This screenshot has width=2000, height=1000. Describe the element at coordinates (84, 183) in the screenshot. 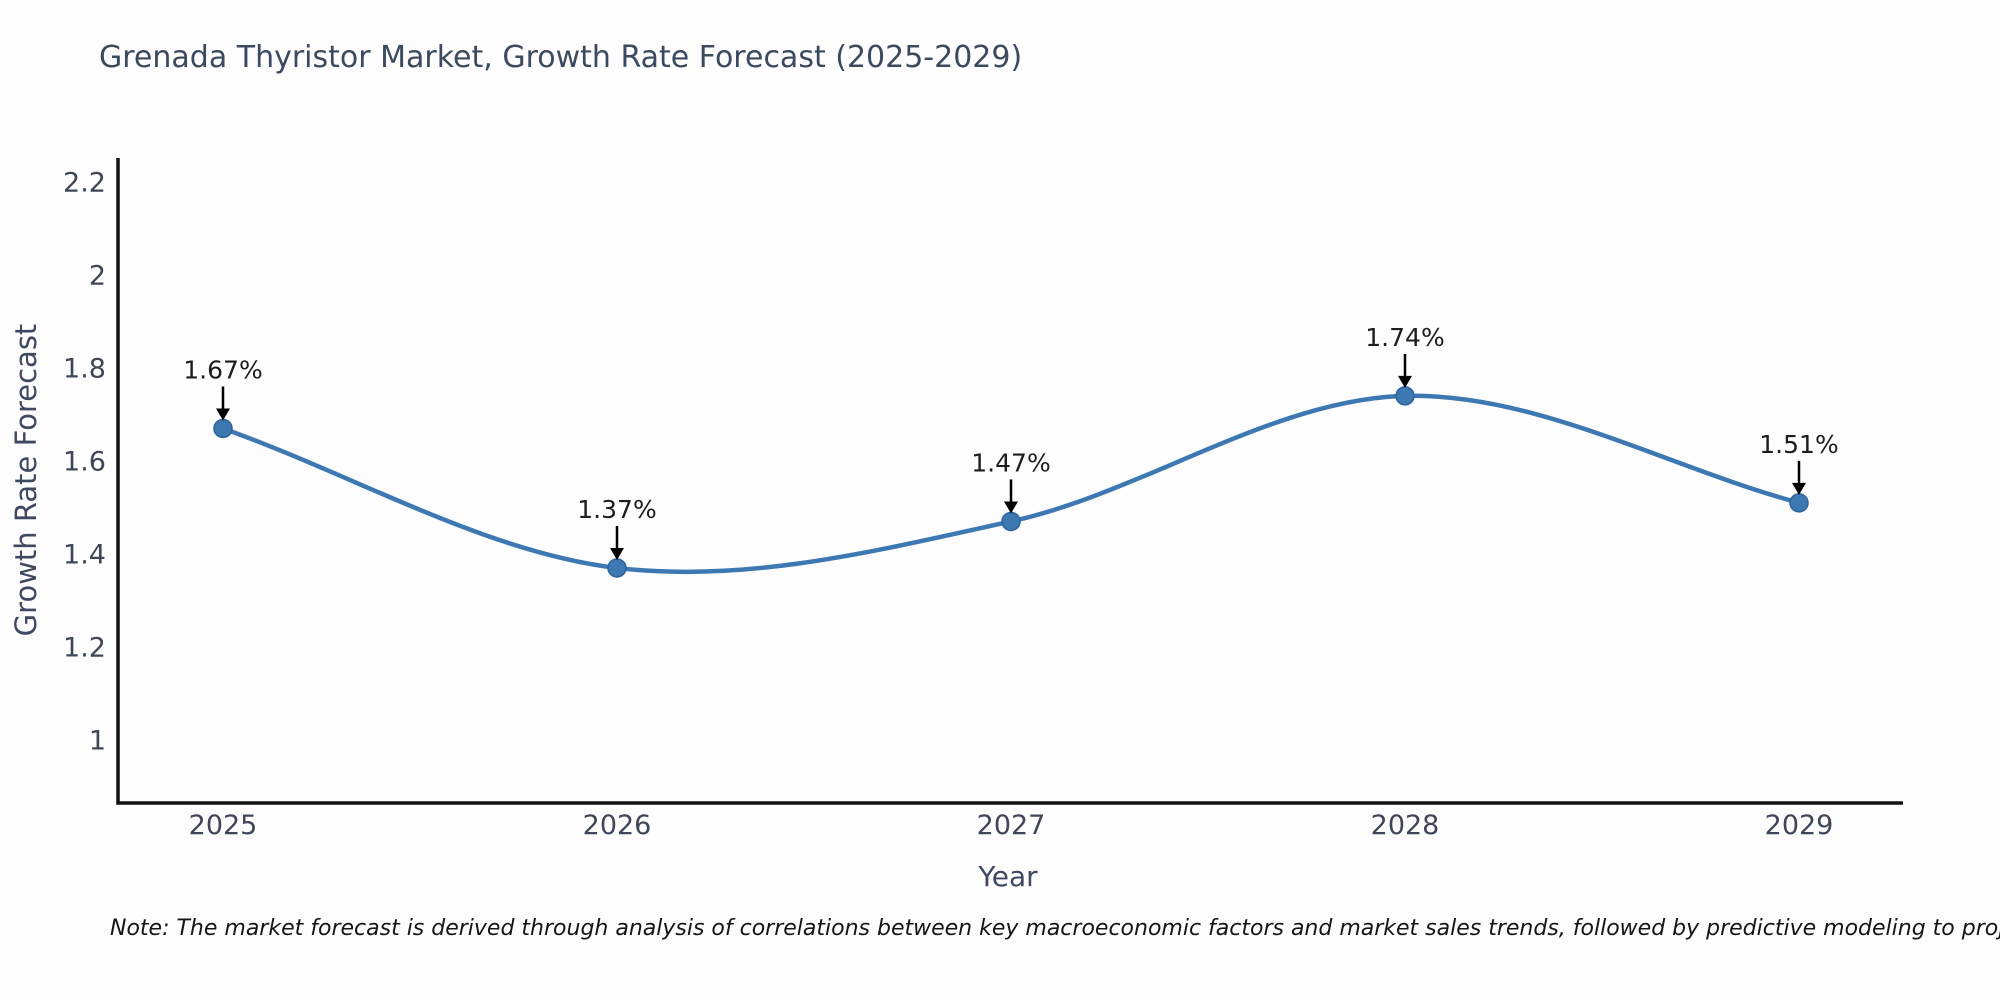

I see `y-tick-label: 2.2` at that location.